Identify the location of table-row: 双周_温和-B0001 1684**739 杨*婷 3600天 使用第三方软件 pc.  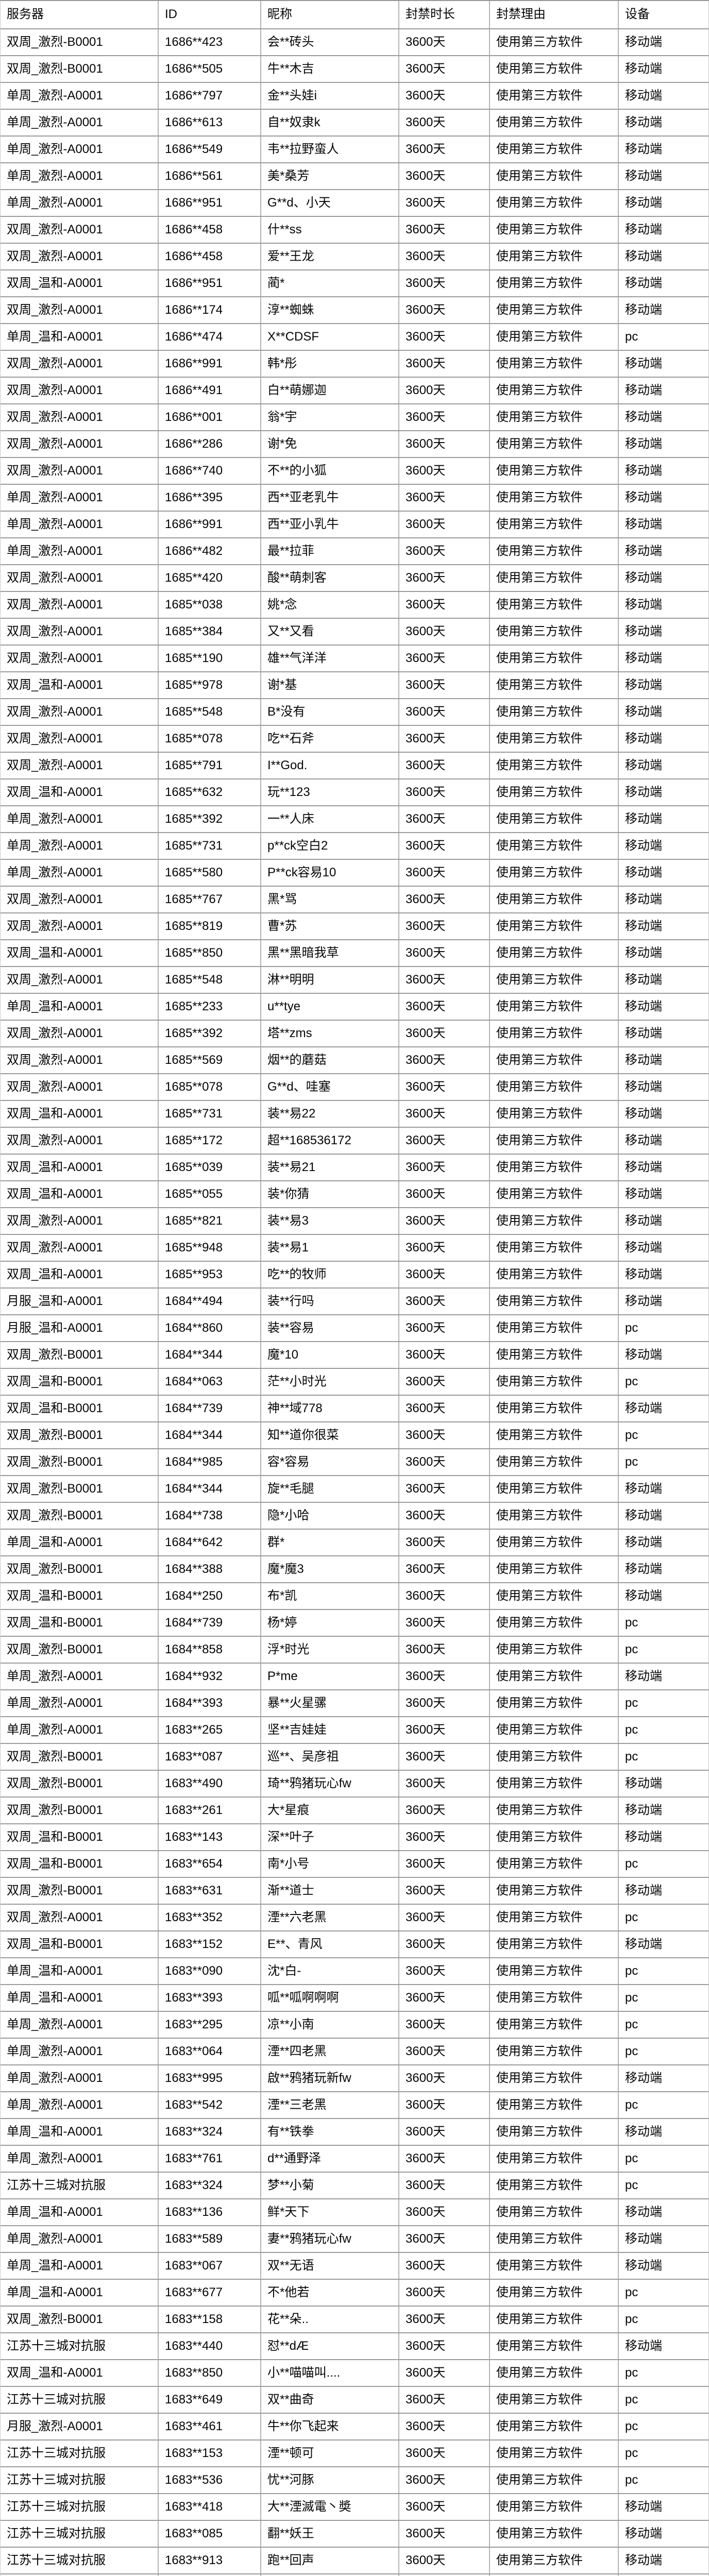
(354, 1623).